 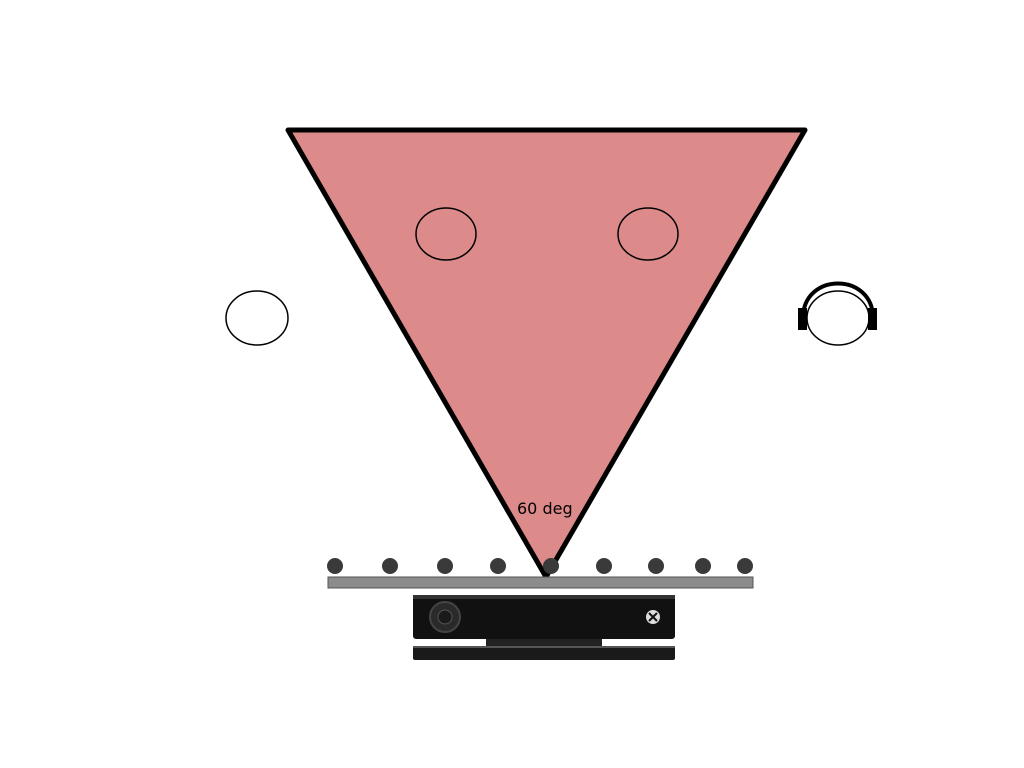 I want to click on sensor-neck, so click(x=544, y=643).